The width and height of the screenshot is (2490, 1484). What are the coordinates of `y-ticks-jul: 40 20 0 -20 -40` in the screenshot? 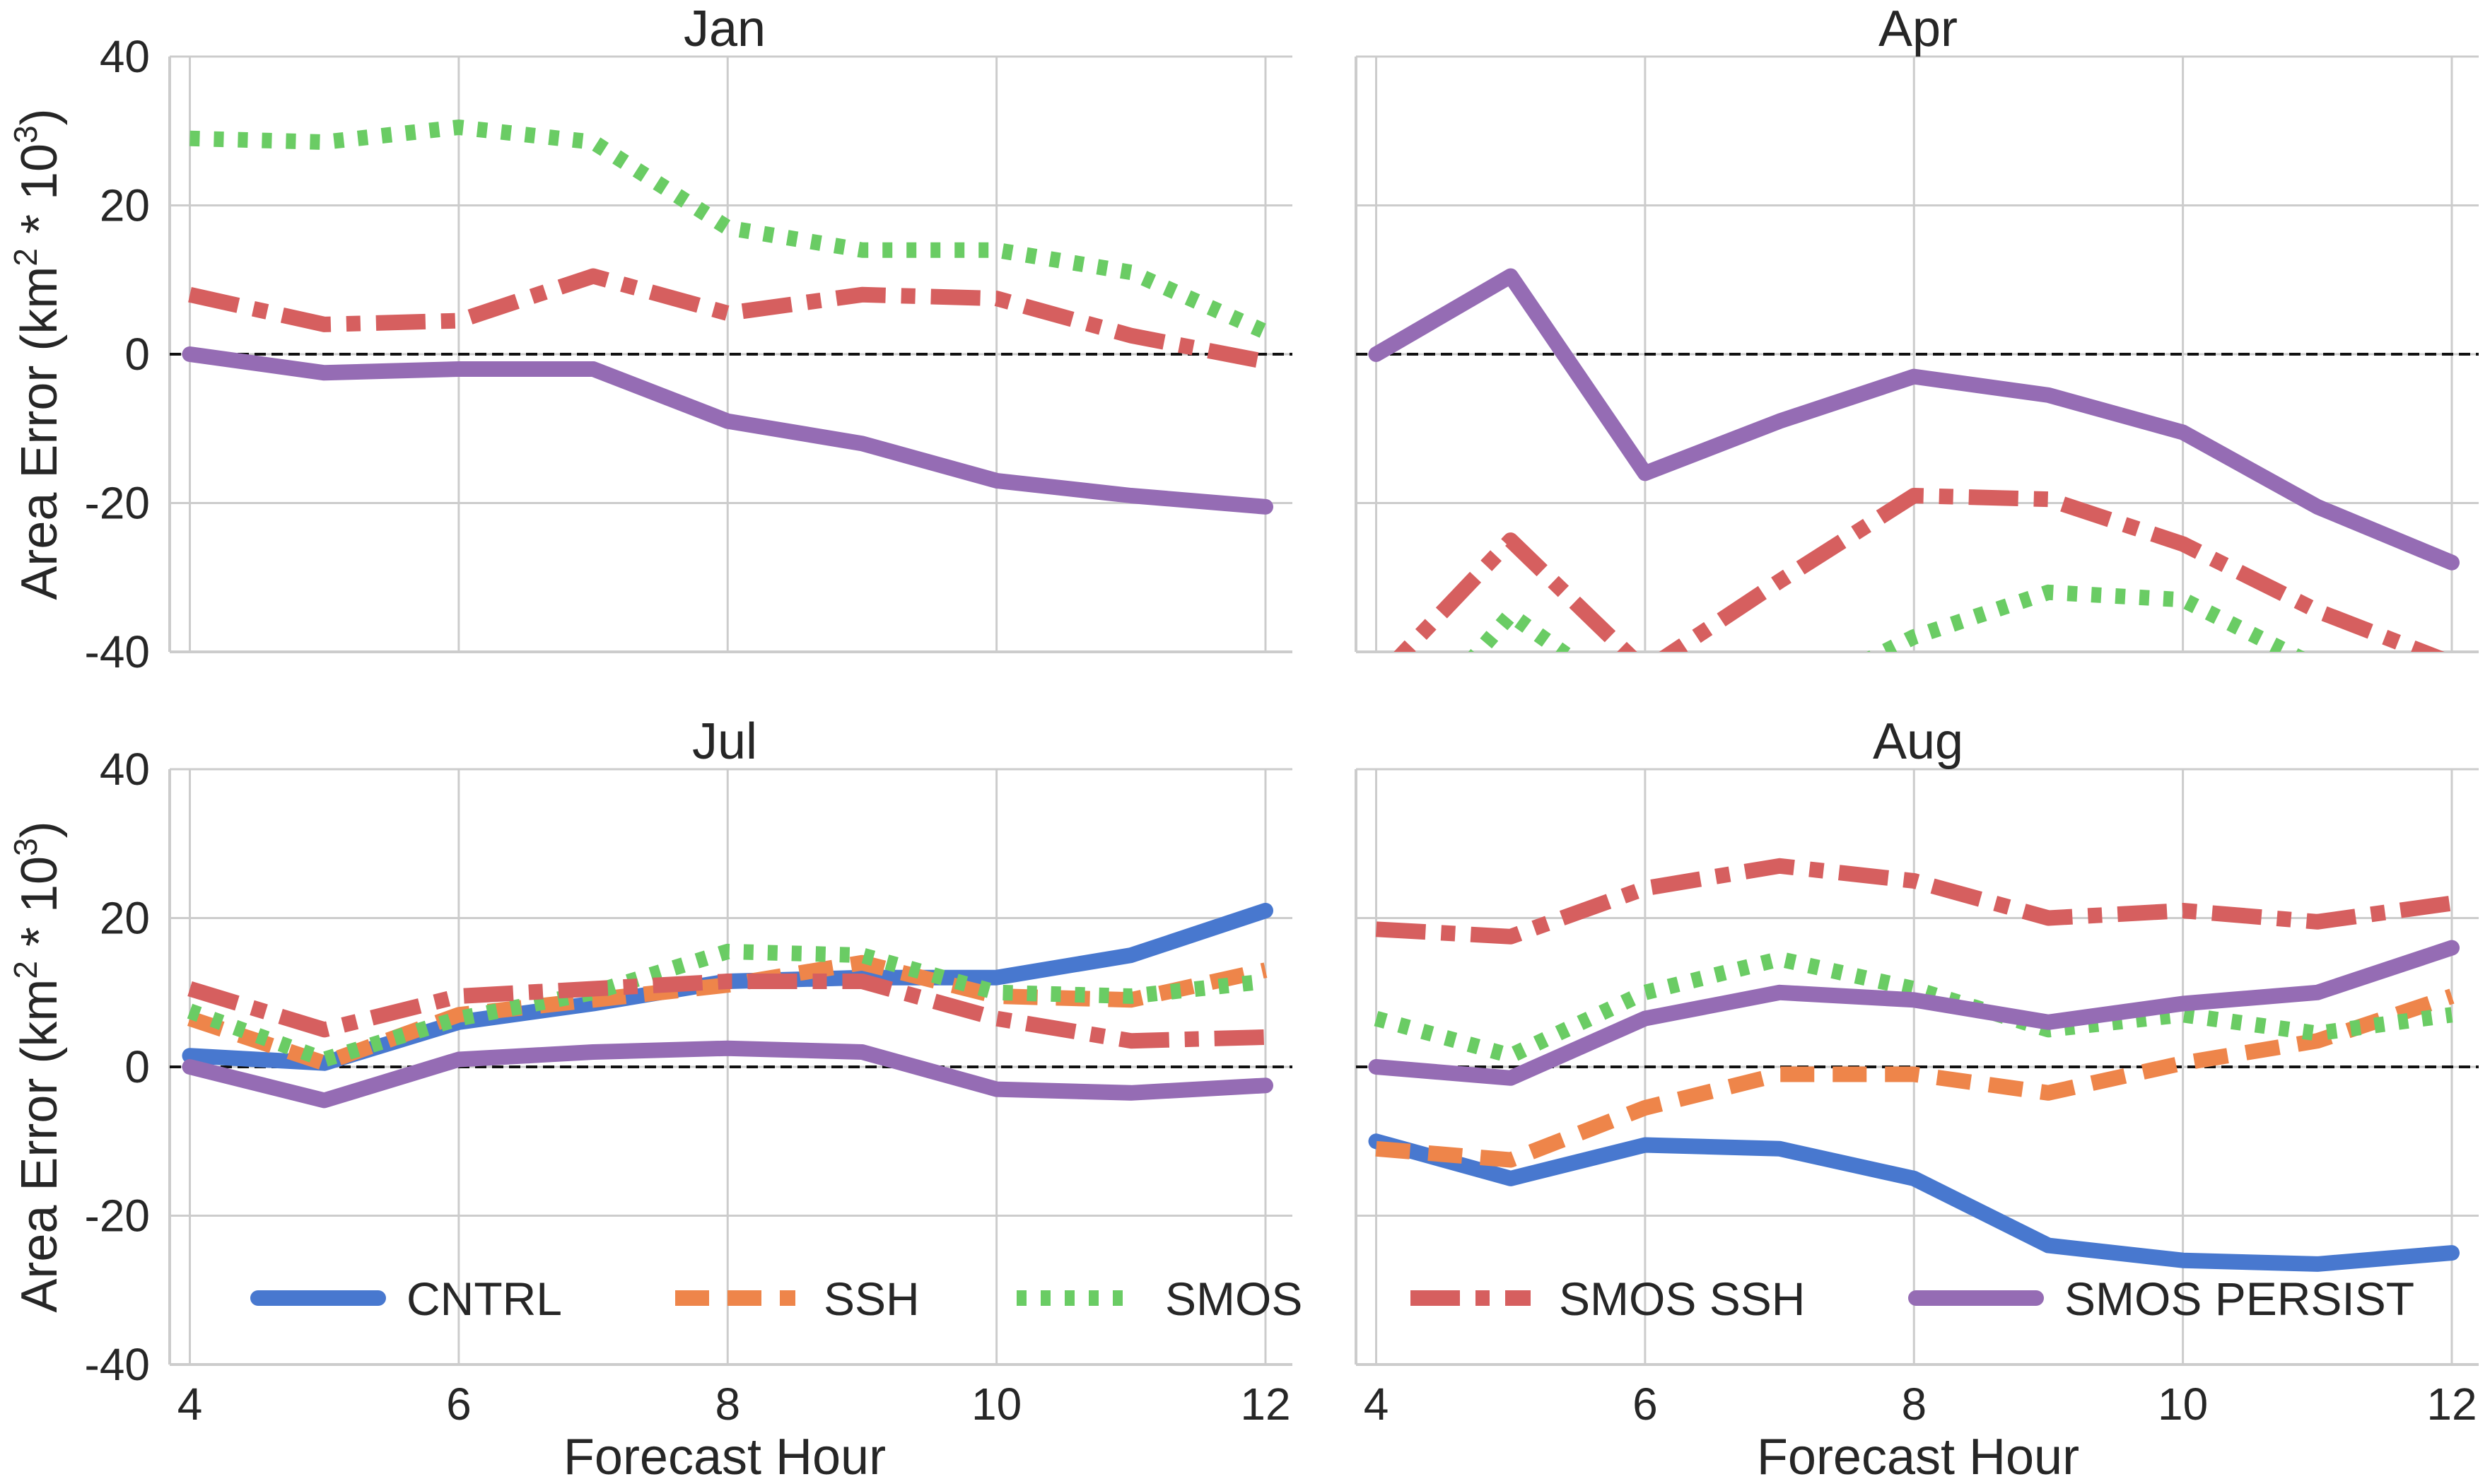 It's located at (118, 1067).